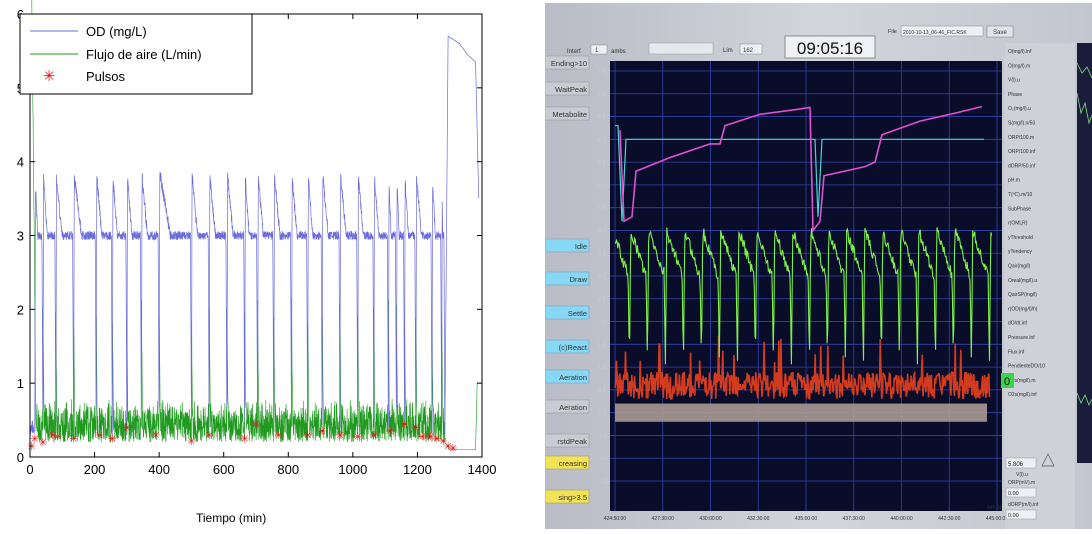 The height and width of the screenshot is (534, 1092). What do you see at coordinates (892, 32) in the screenshot?
I see `file-label: File` at bounding box center [892, 32].